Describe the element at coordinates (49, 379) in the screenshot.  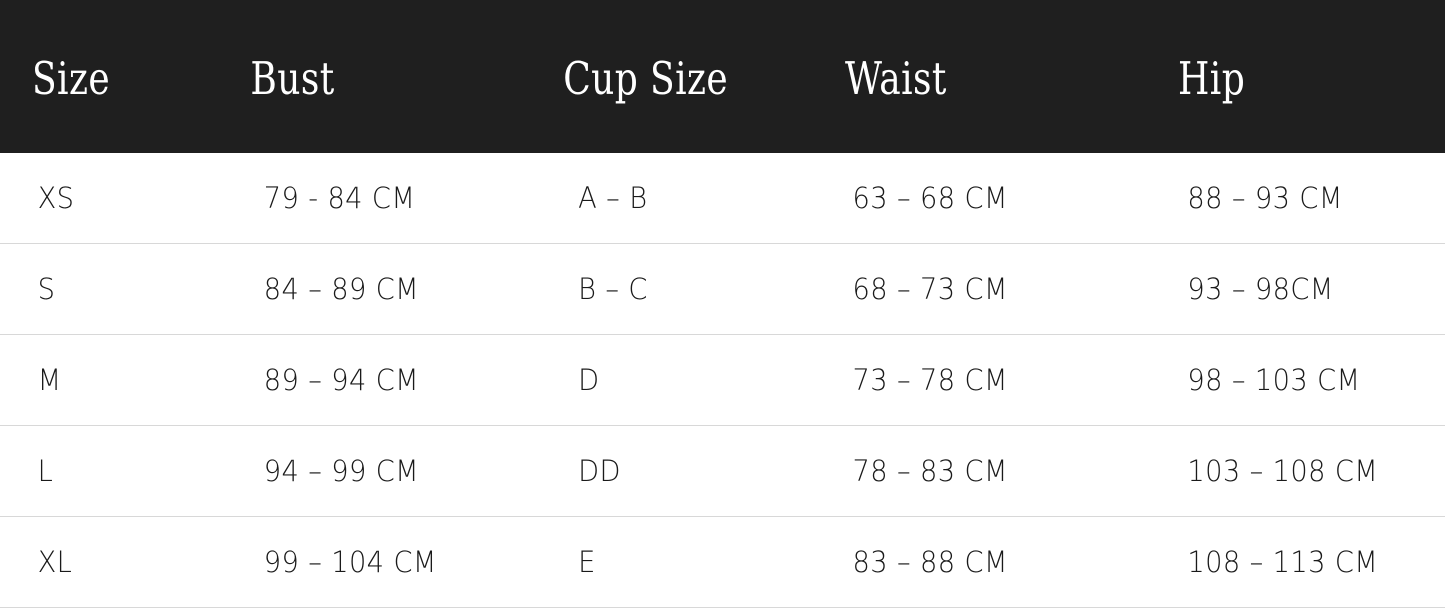
I see `cell-size: M` at that location.